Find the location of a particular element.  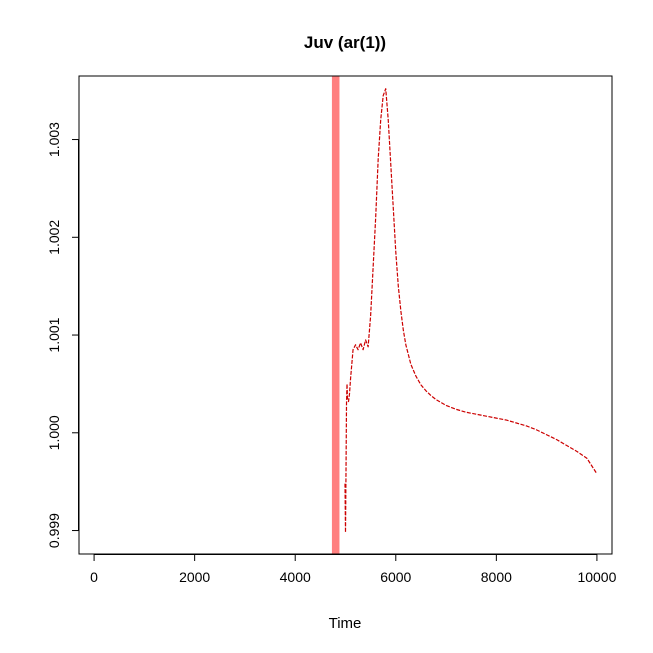

x-tick-label: 4000 is located at coordinates (295, 577).